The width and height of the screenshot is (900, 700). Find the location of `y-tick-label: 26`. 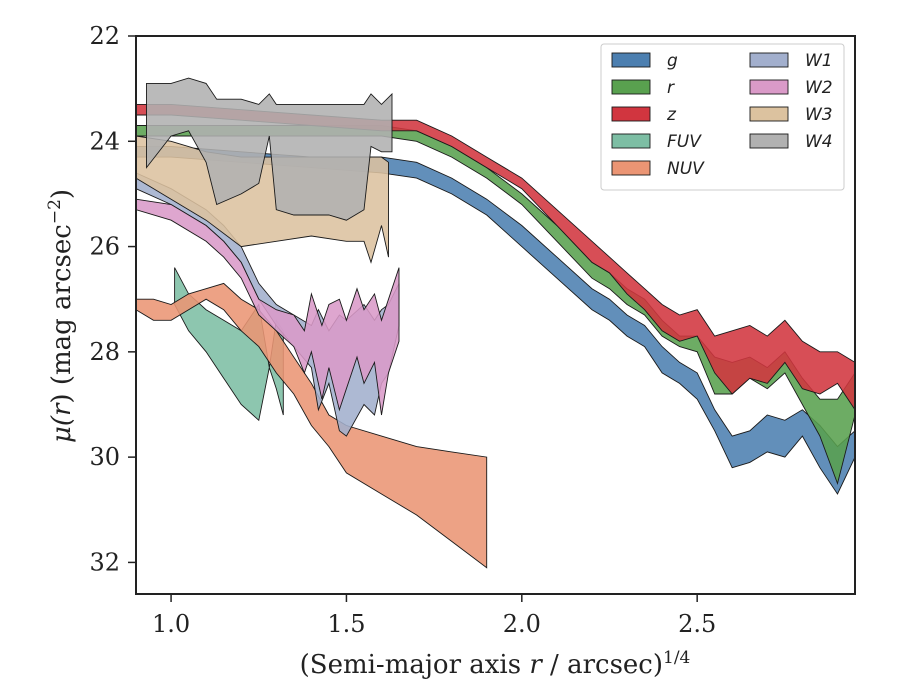

y-tick-label: 26 is located at coordinates (104, 247).